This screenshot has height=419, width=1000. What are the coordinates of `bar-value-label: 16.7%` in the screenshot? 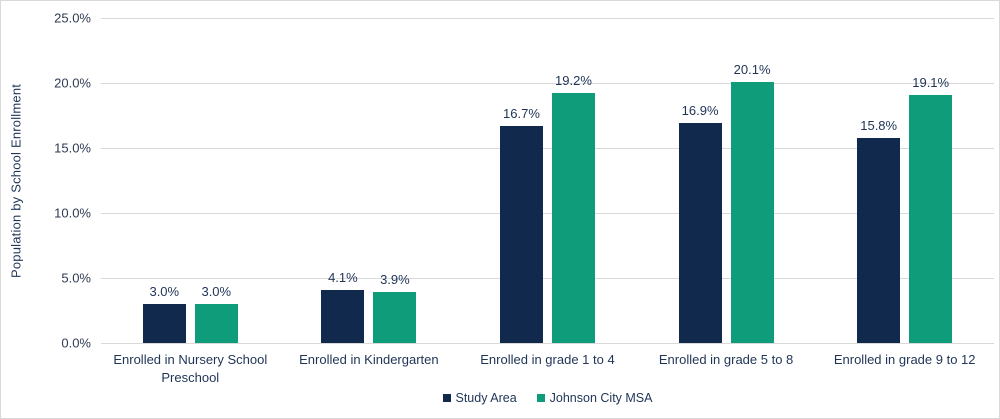 It's located at (521, 113).